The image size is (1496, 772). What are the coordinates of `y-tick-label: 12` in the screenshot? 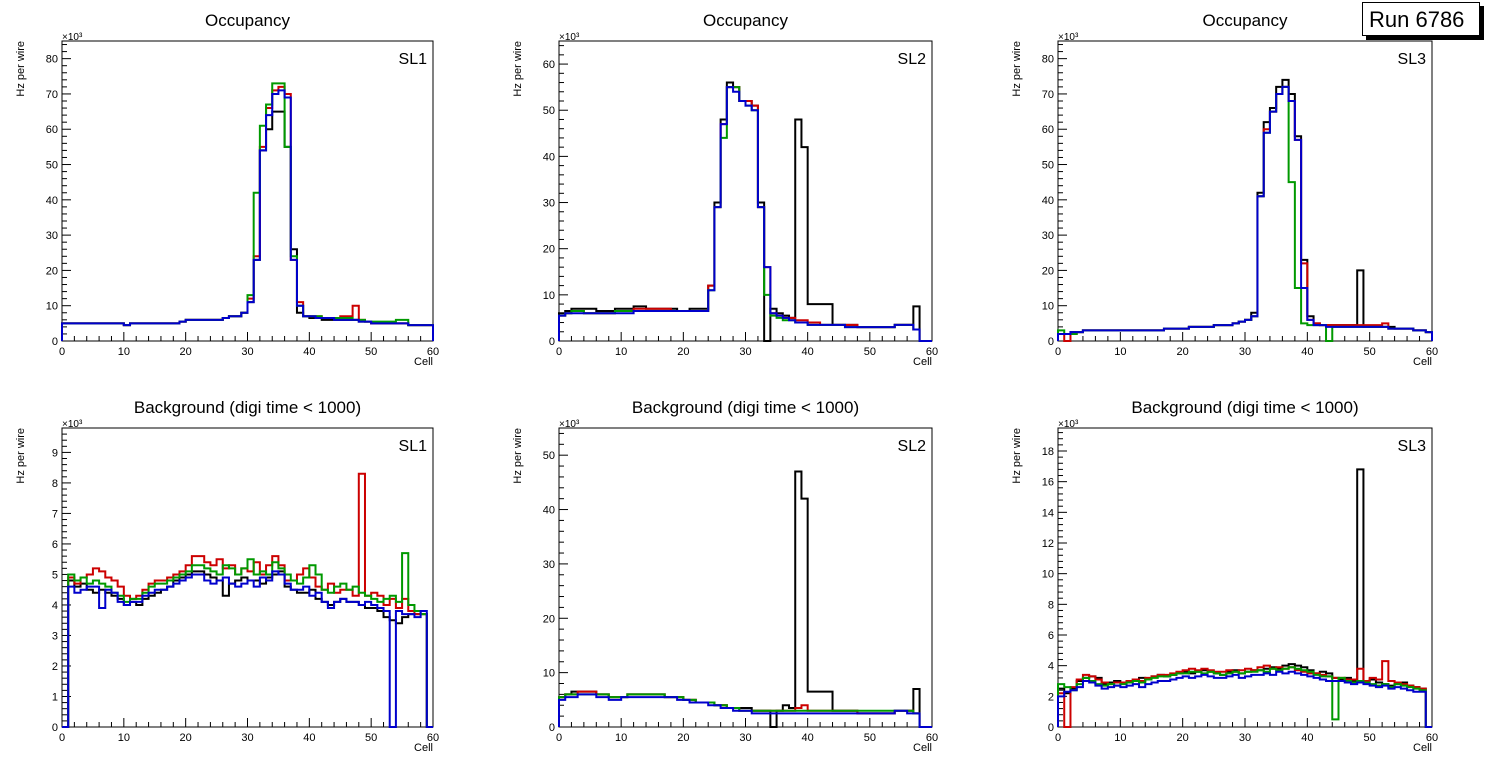 It's located at (1048, 544).